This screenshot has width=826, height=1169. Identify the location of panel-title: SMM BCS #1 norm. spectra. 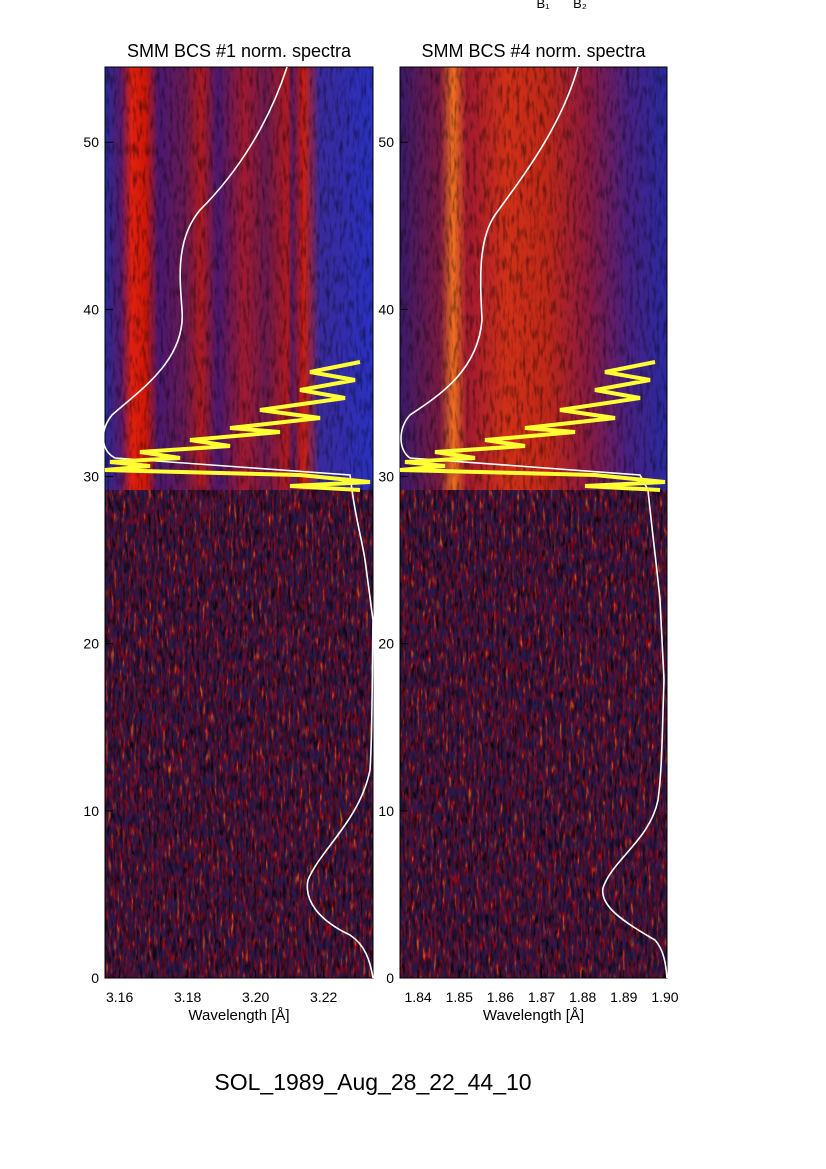
(239, 51).